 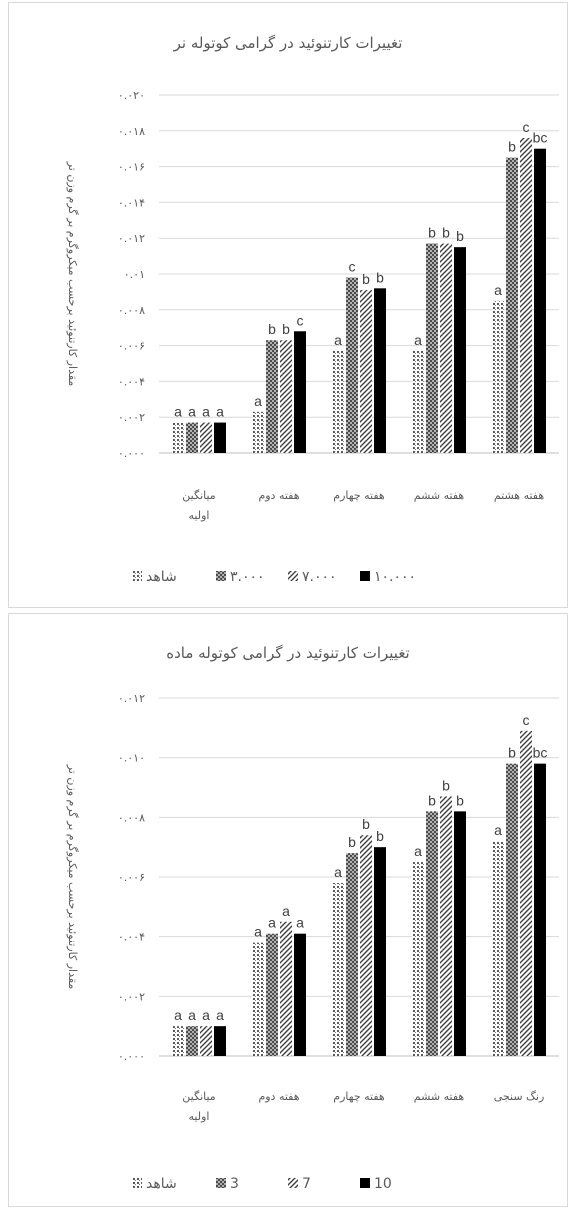 What do you see at coordinates (288, 43) in the screenshot?
I see `chart-title: تغییرات کارتنوئید در گرامی کوتوله نر` at bounding box center [288, 43].